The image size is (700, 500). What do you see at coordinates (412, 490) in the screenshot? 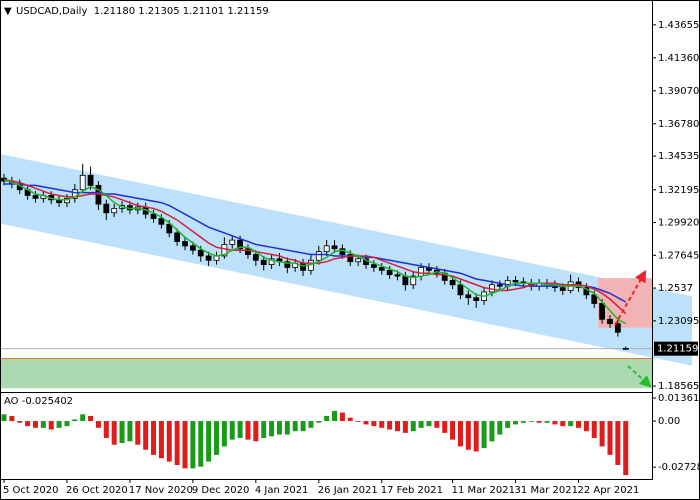
I see `x-tick-label: 17 Feb 2021` at bounding box center [412, 490].